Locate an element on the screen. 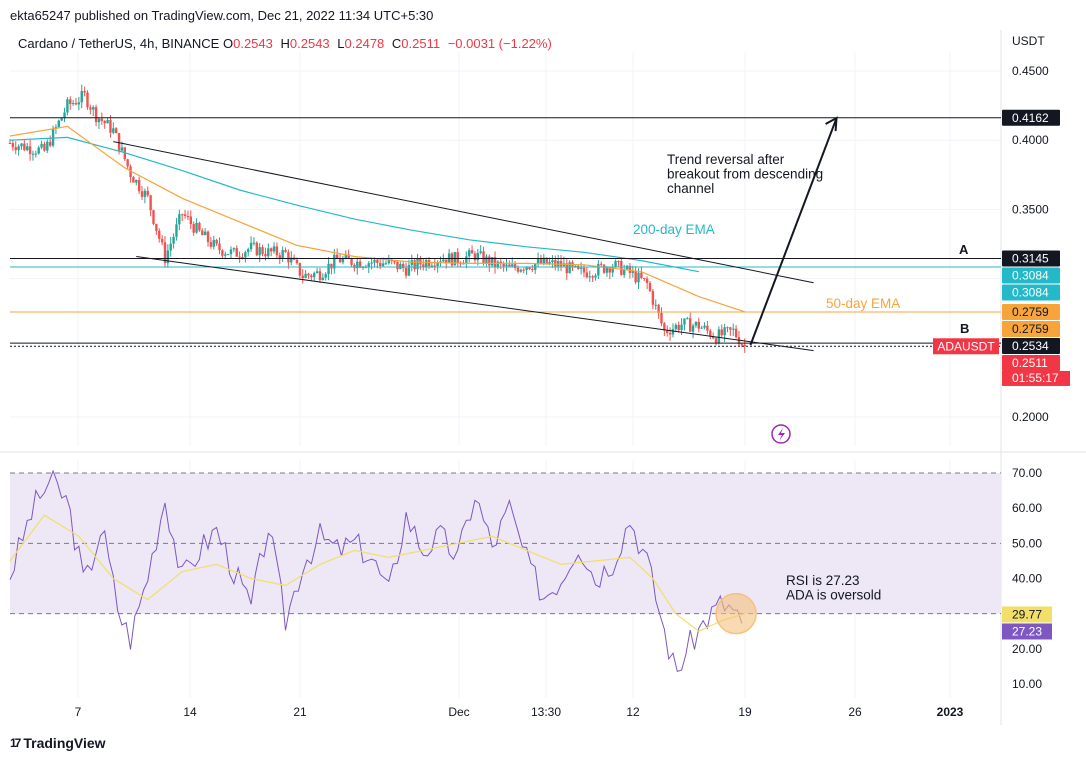  brand-name: TradingView is located at coordinates (64, 743).